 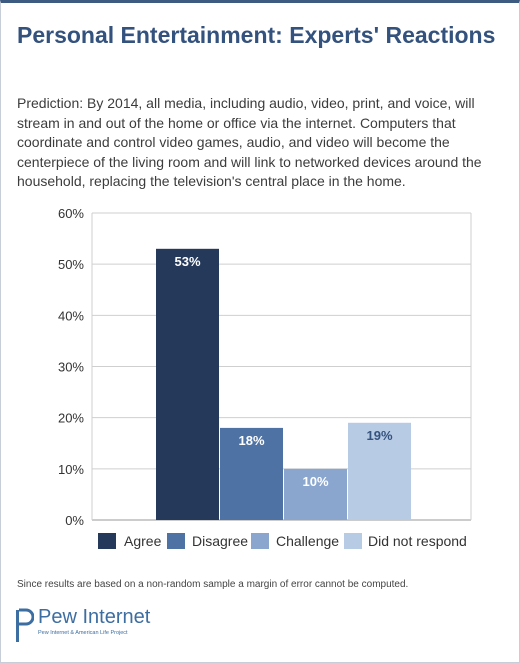 I want to click on y-tick-label: 50%, so click(x=71, y=264).